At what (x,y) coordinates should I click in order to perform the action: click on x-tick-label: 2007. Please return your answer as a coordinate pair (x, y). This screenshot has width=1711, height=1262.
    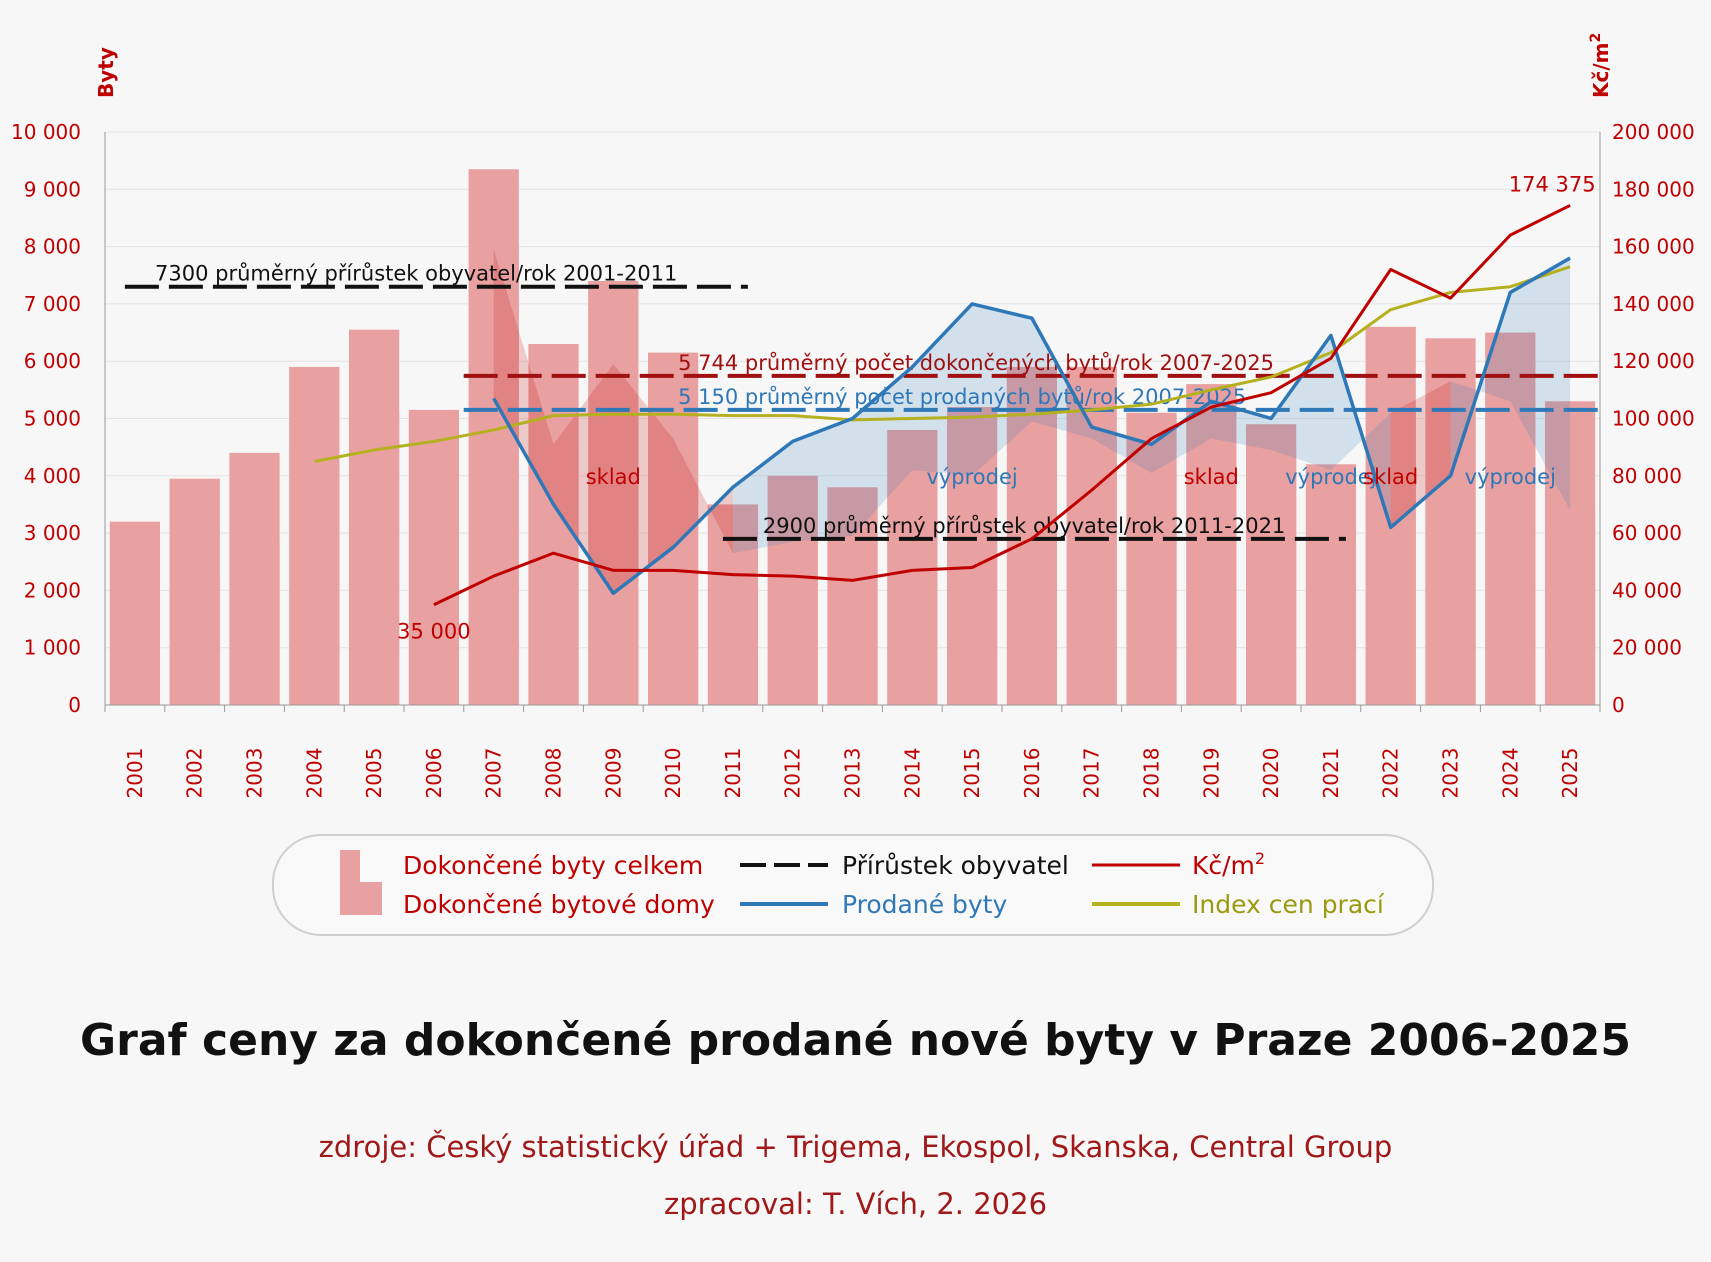
    Looking at the image, I should click on (494, 773).